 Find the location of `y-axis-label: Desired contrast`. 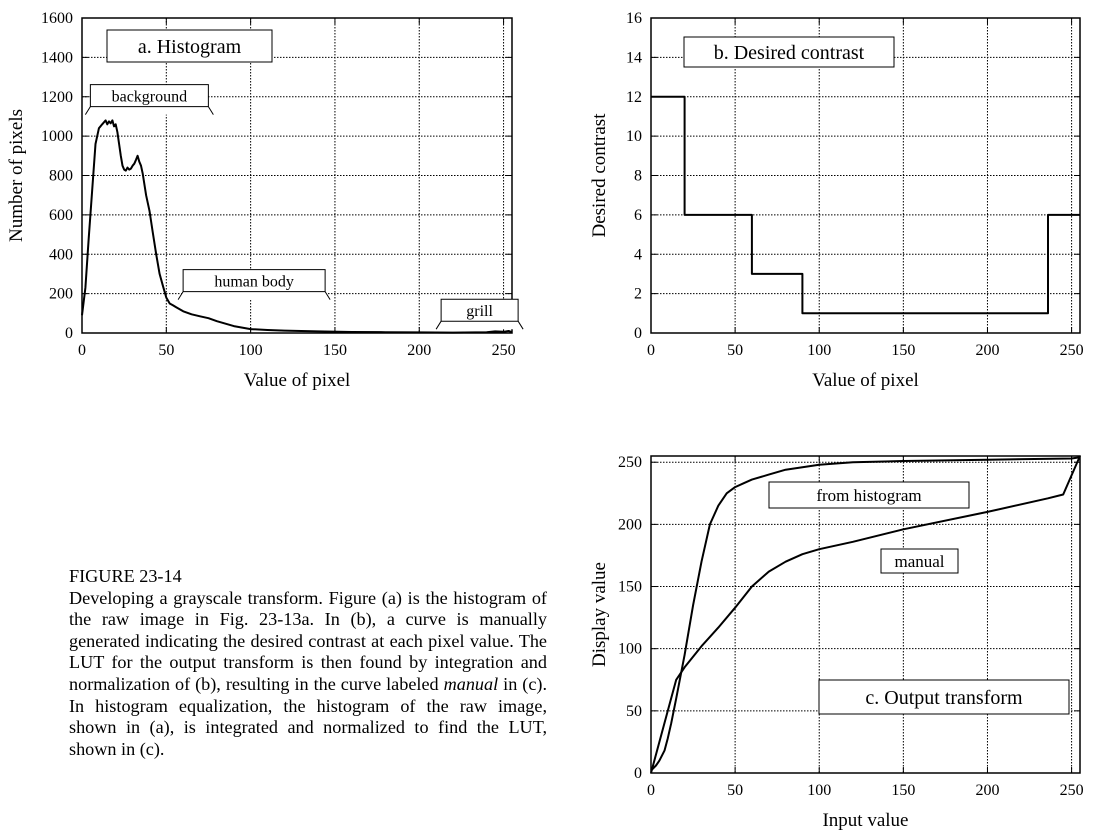

y-axis-label: Desired contrast is located at coordinates (599, 175).